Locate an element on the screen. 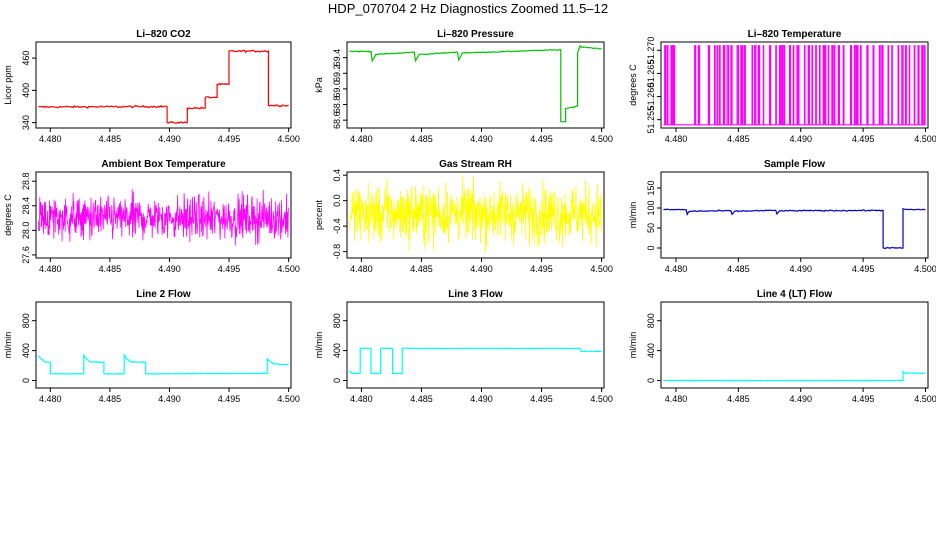  y-tick-label: 28.4 is located at coordinates (26, 206).